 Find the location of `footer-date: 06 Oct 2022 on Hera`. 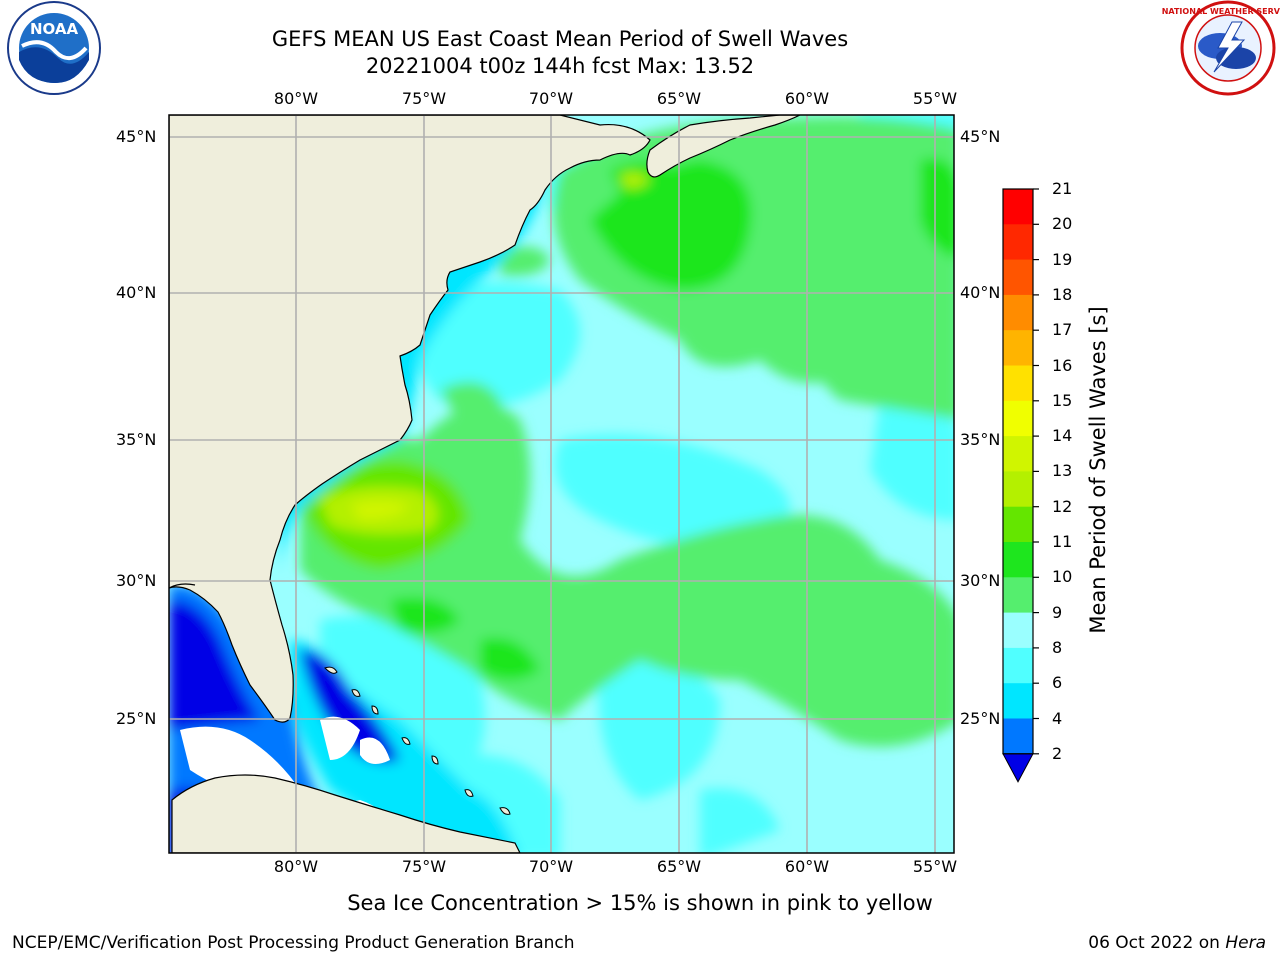

footer-date: 06 Oct 2022 on Hera is located at coordinates (1177, 943).